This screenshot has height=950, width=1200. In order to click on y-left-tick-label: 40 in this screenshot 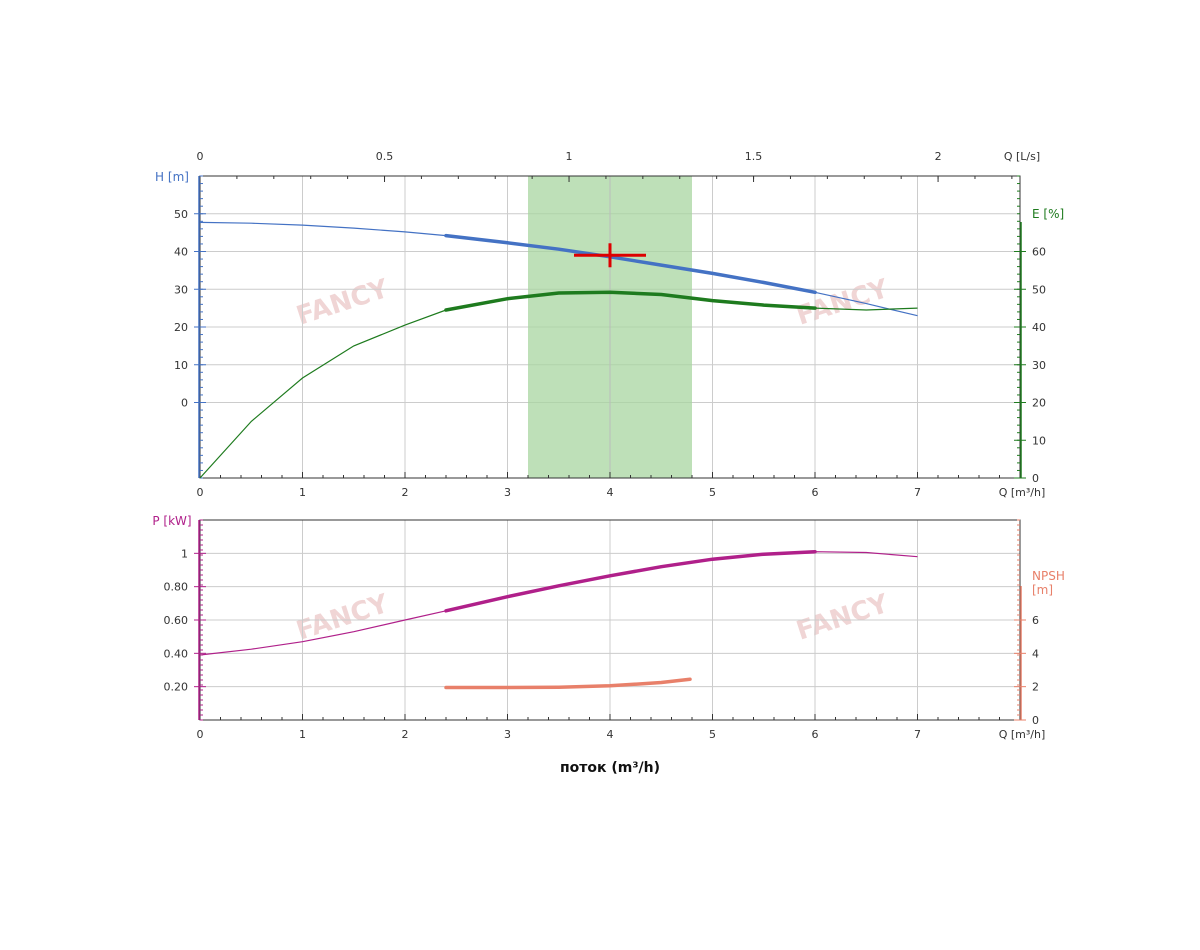, I will do `click(181, 252)`.